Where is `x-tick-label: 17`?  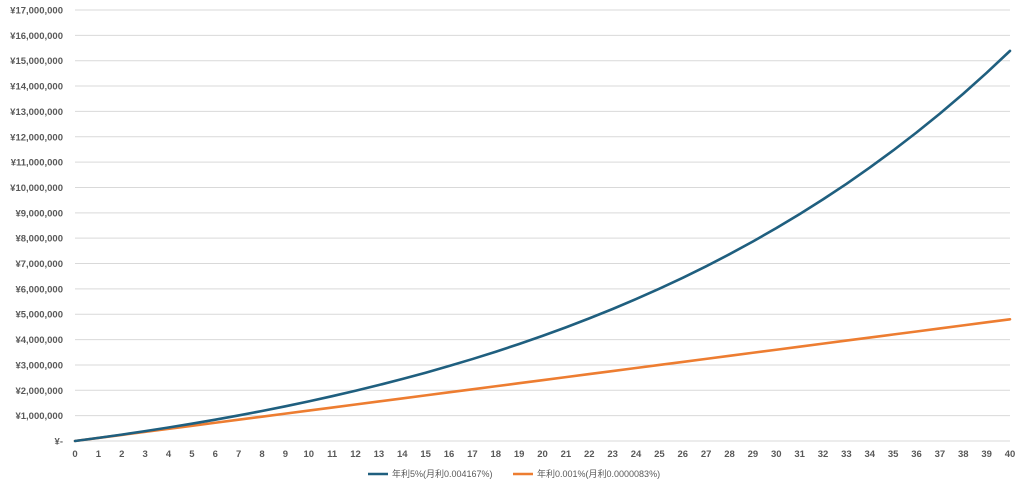
x-tick-label: 17 is located at coordinates (472, 454).